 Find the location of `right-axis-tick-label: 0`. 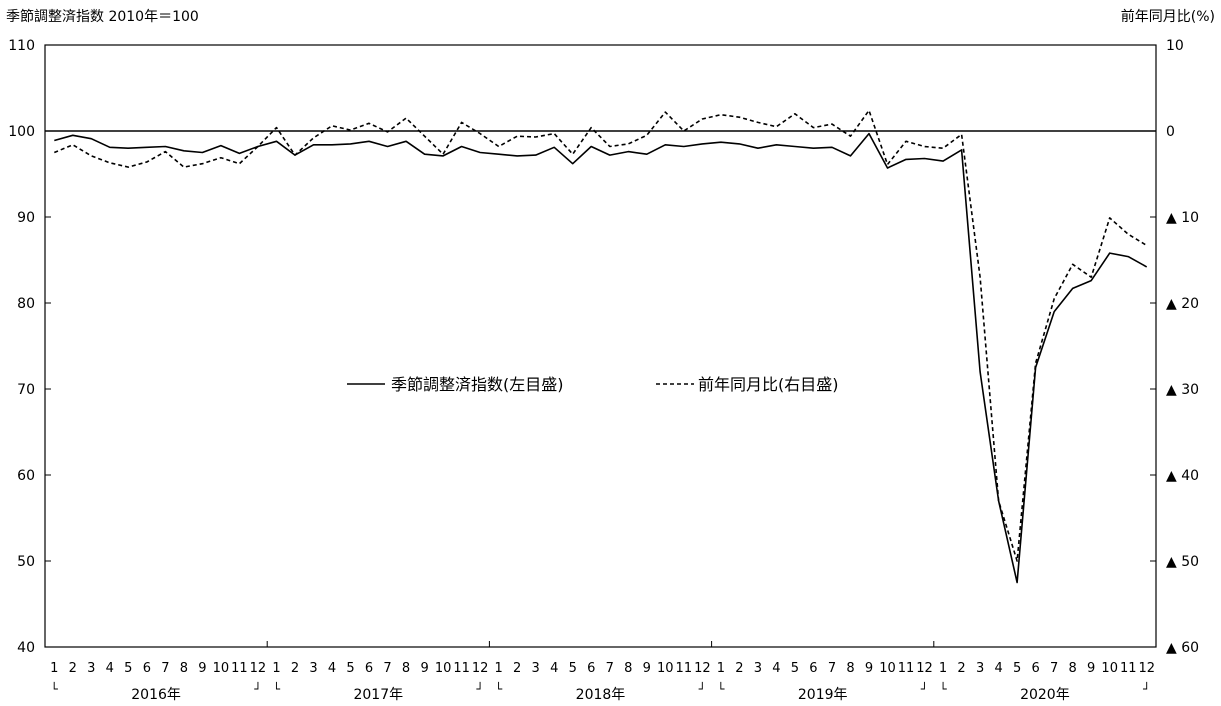

right-axis-tick-label: 0 is located at coordinates (1170, 132).